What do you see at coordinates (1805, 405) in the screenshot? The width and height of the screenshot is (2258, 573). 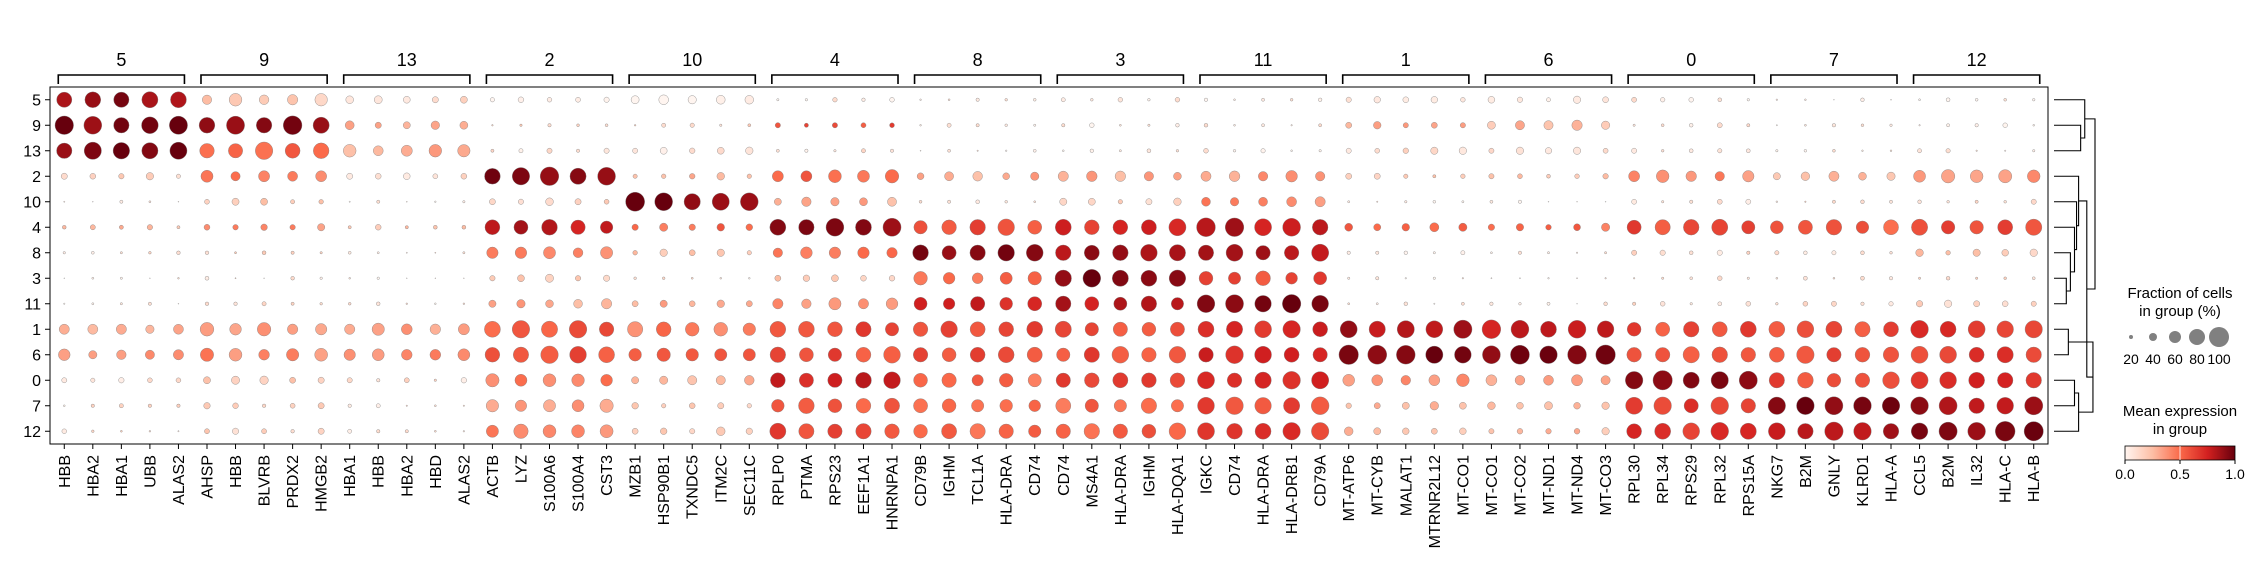 I see `dot-7-B2M` at bounding box center [1805, 405].